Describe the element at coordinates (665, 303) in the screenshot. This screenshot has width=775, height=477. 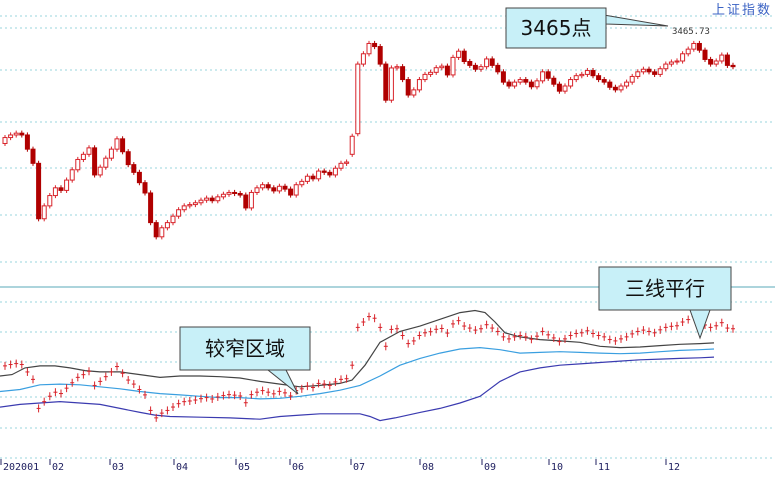
I see `callout: 三线平行` at that location.